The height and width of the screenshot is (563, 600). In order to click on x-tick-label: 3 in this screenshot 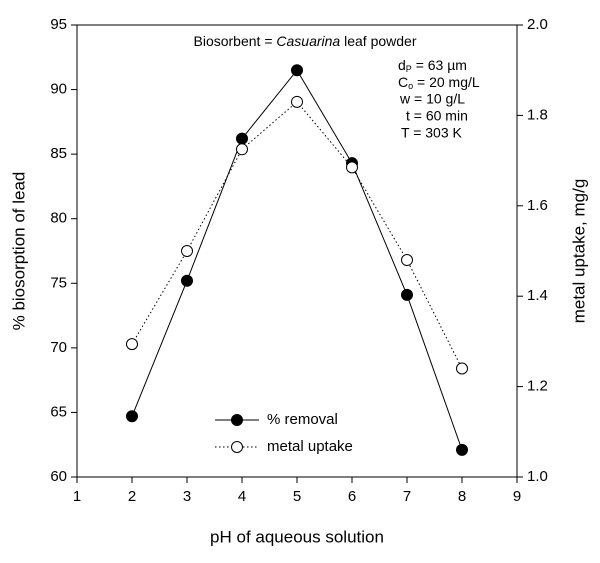, I will do `click(187, 496)`.